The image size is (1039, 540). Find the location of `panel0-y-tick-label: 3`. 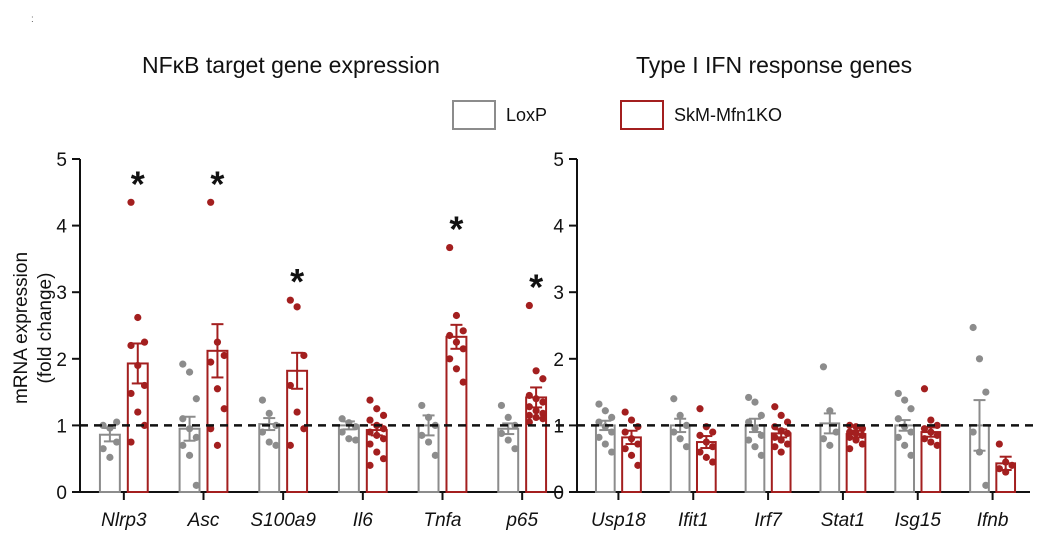

panel0-y-tick-label: 3 is located at coordinates (61, 293).